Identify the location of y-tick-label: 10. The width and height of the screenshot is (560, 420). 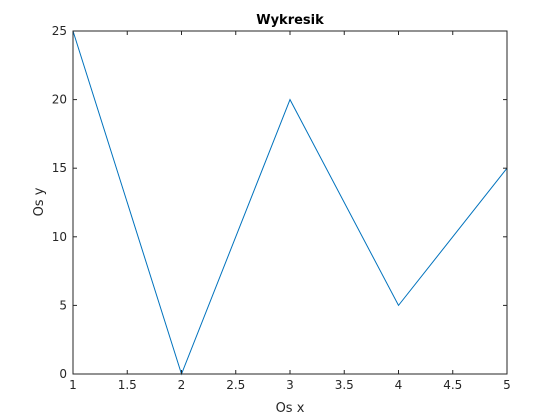
(59, 237).